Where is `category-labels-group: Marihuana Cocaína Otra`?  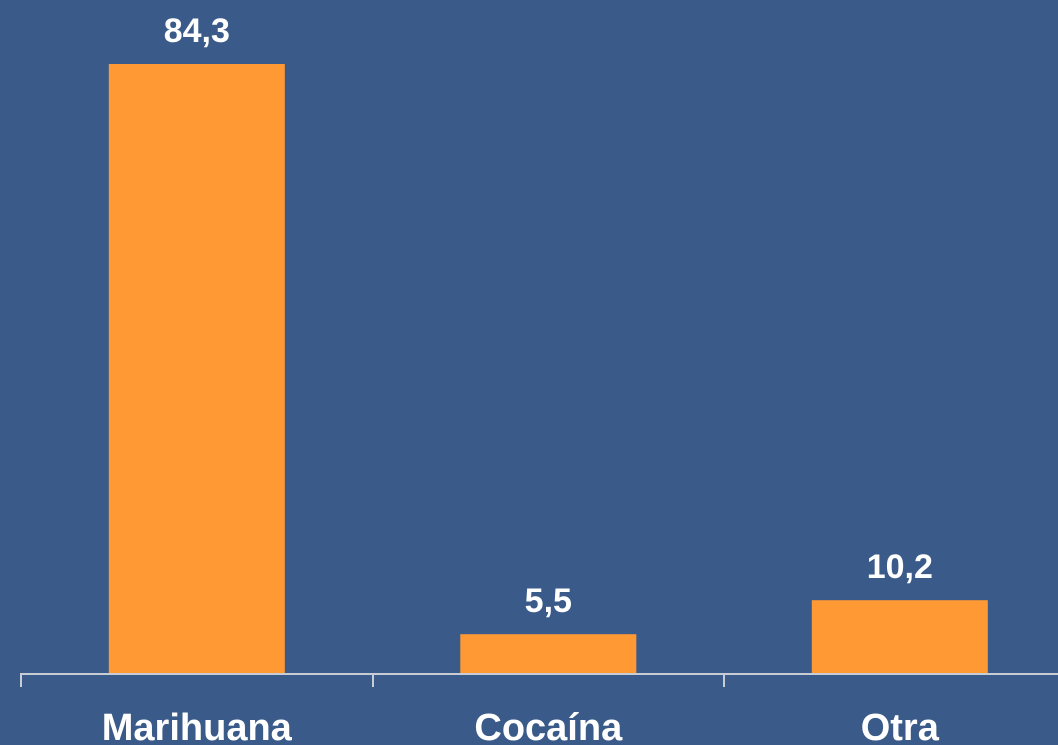 category-labels-group: Marihuana Cocaína Otra is located at coordinates (521, 726).